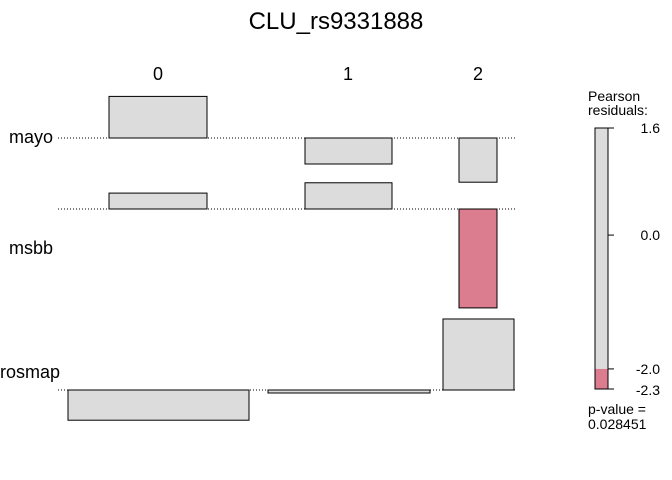 Image resolution: width=672 pixels, height=480 pixels. Describe the element at coordinates (30, 372) in the screenshot. I see `row-label: rosmap` at that location.